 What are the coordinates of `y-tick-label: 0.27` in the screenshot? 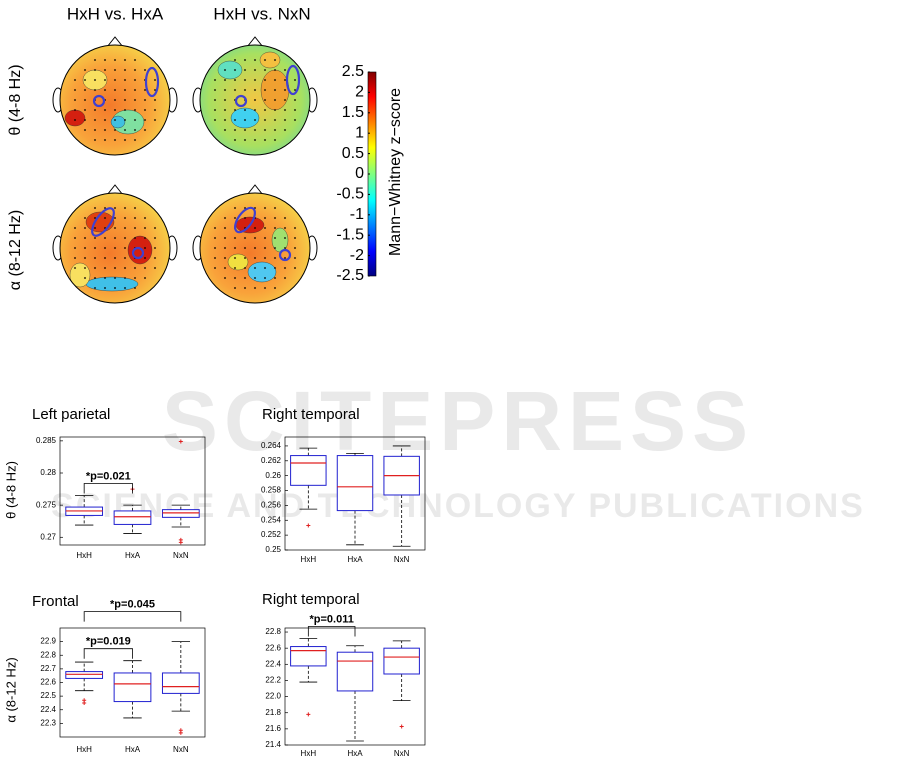 It's located at (48, 536).